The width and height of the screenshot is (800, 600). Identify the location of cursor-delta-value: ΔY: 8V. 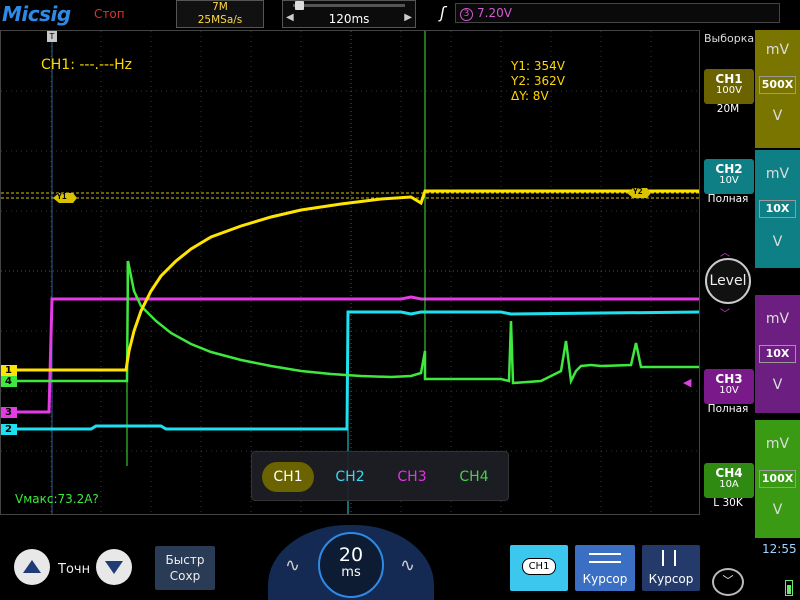
(530, 96).